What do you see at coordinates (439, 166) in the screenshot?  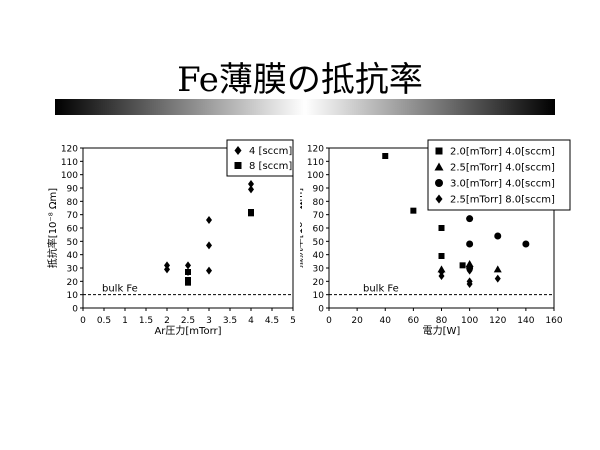 I see `legend-marker-triangle` at bounding box center [439, 166].